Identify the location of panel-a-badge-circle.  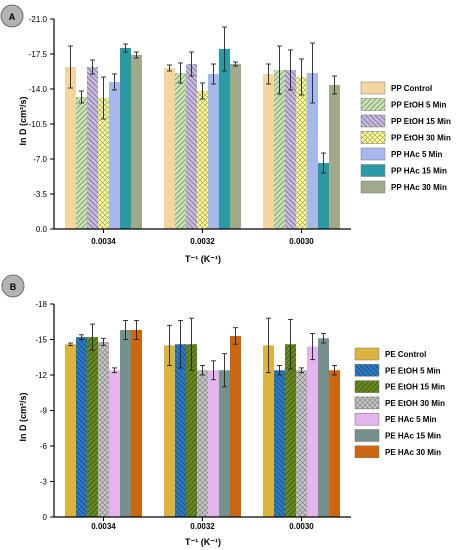
(12, 16).